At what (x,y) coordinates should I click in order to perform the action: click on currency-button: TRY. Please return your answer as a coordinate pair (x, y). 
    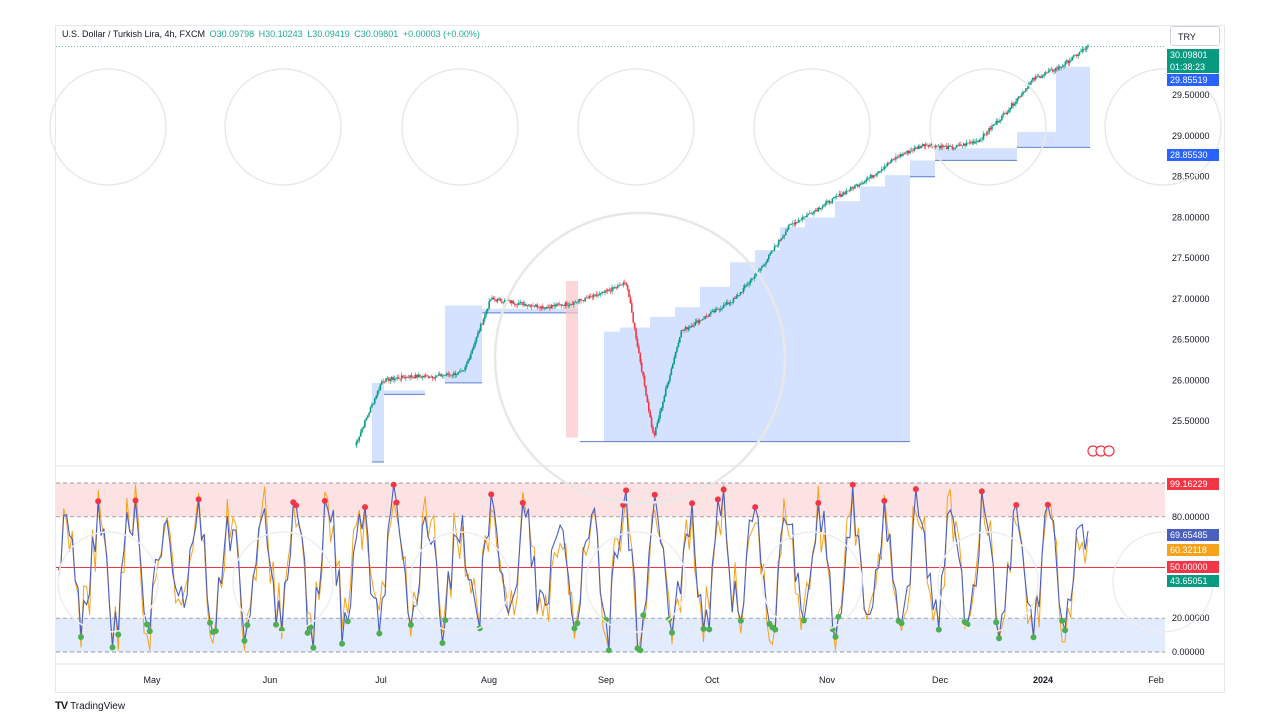
    Looking at the image, I should click on (1195, 36).